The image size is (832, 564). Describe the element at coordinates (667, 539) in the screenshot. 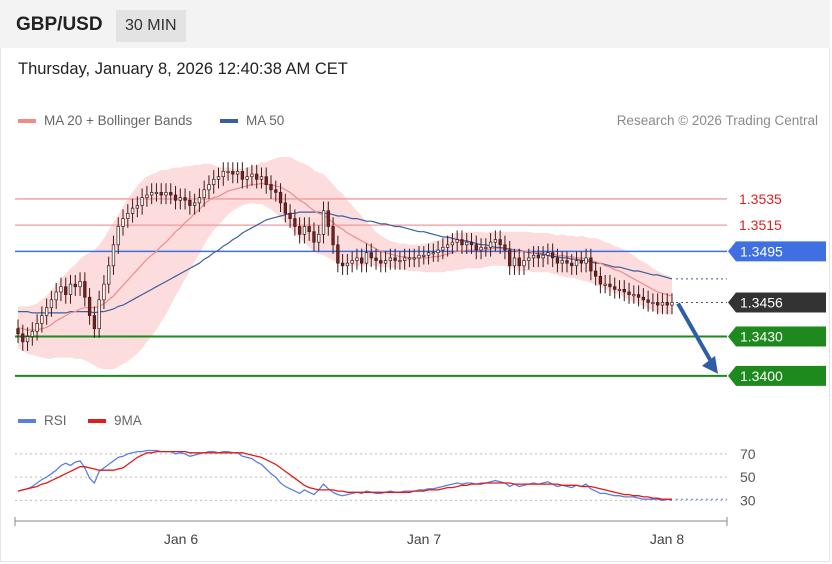

I see `time-tick-label: Jan 8` at that location.